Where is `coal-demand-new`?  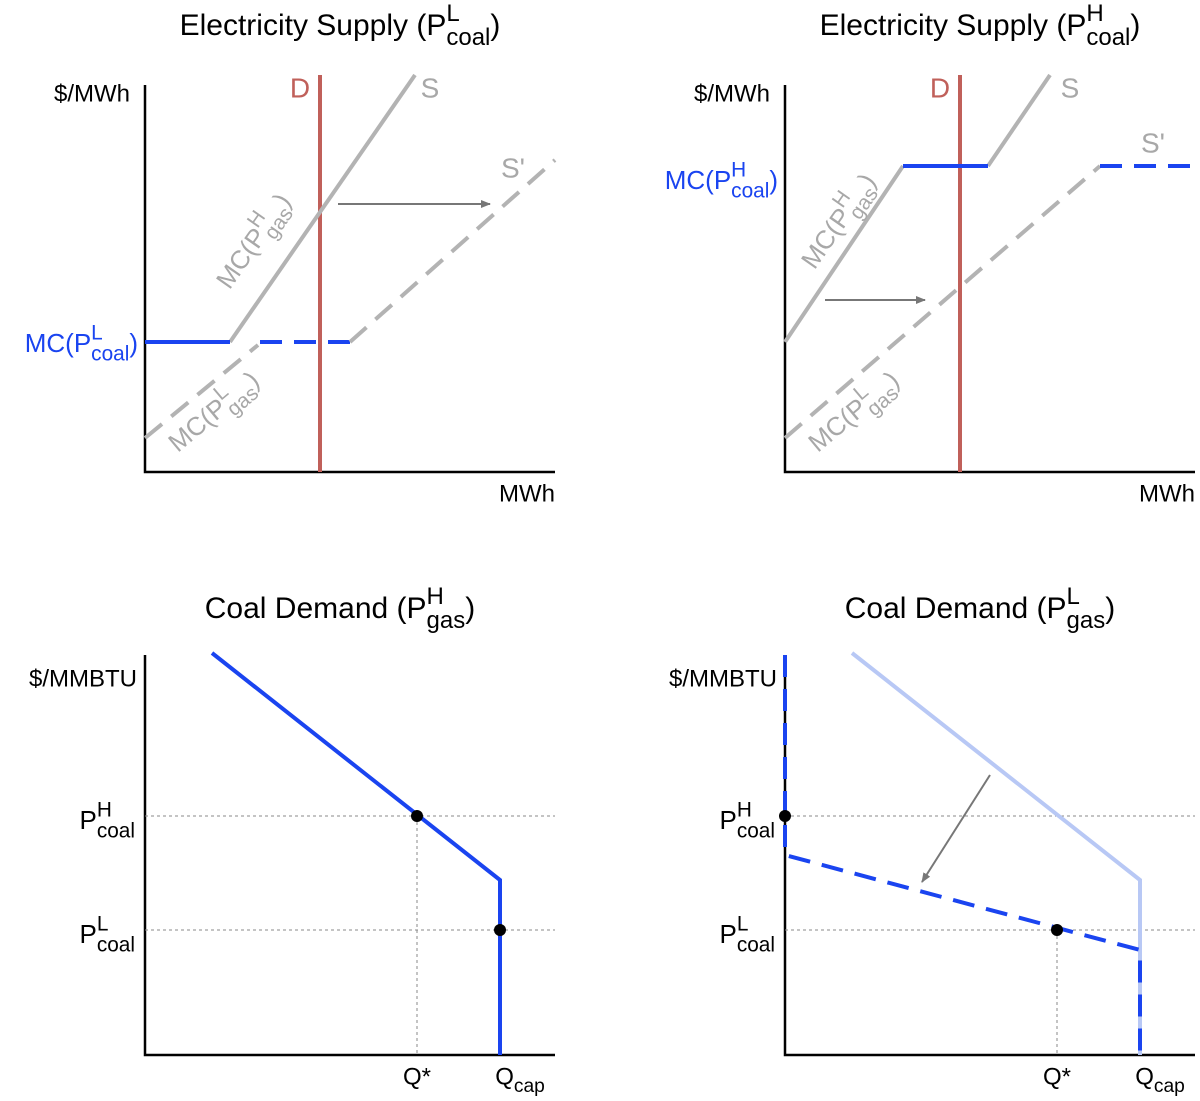
coal-demand-new is located at coordinates (962, 855).